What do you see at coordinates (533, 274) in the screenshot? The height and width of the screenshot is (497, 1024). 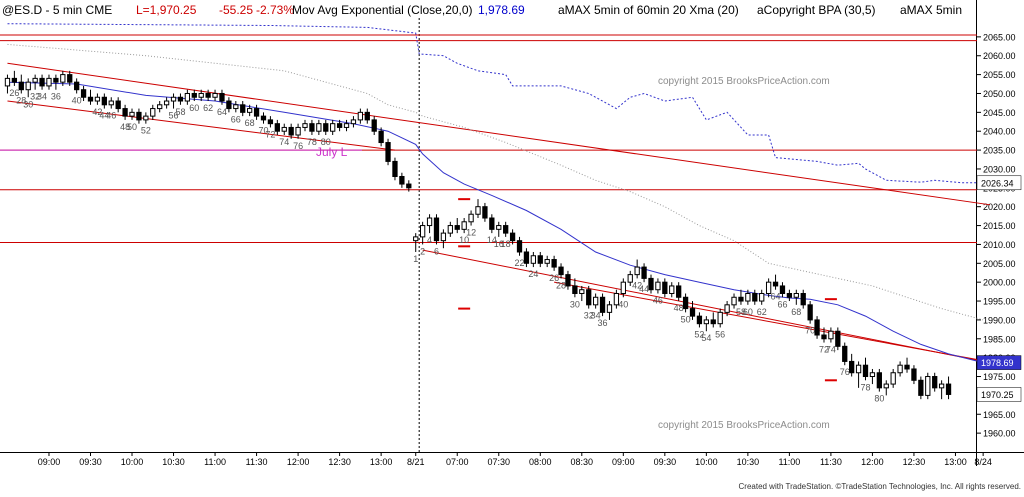 I see `bar-count-label: 24` at bounding box center [533, 274].